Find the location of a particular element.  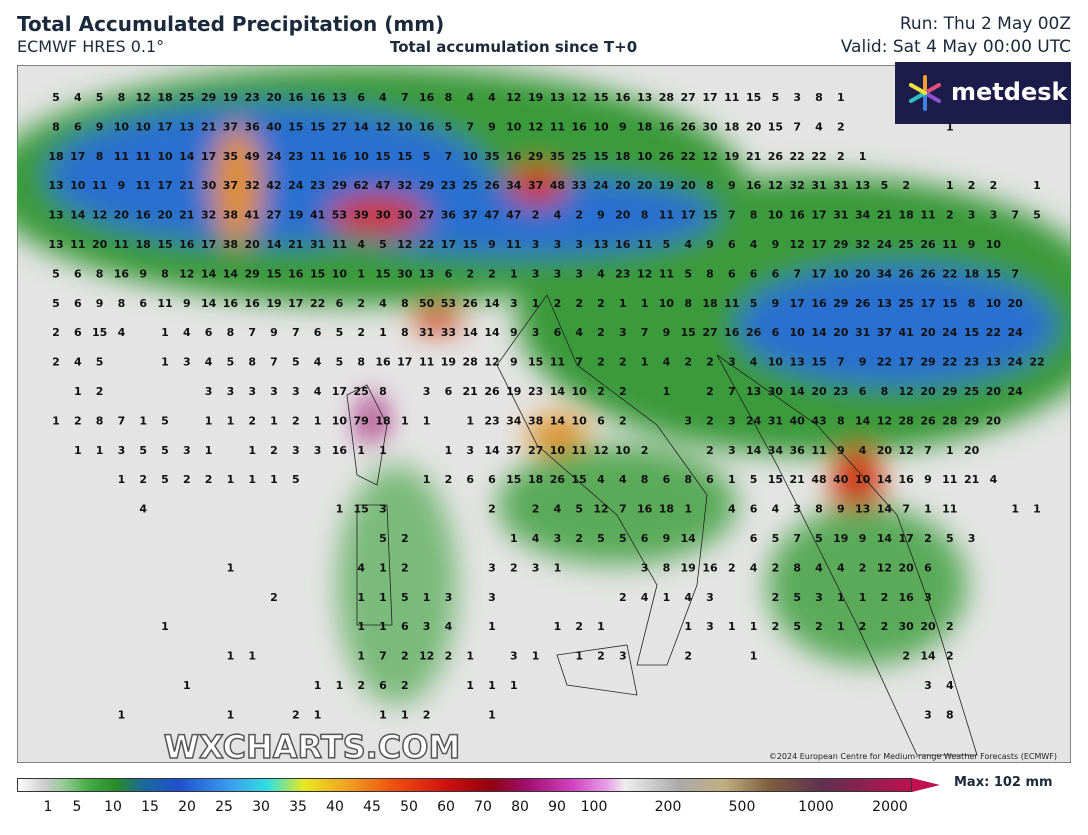

precip-value: 35 is located at coordinates (491, 156).